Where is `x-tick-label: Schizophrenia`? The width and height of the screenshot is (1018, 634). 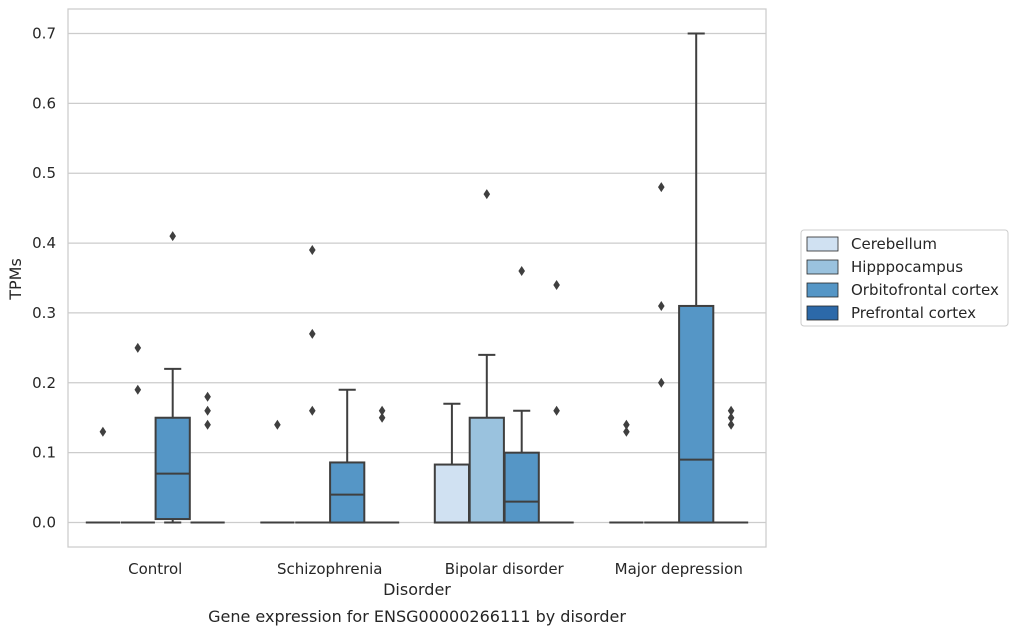 x-tick-label: Schizophrenia is located at coordinates (329, 569).